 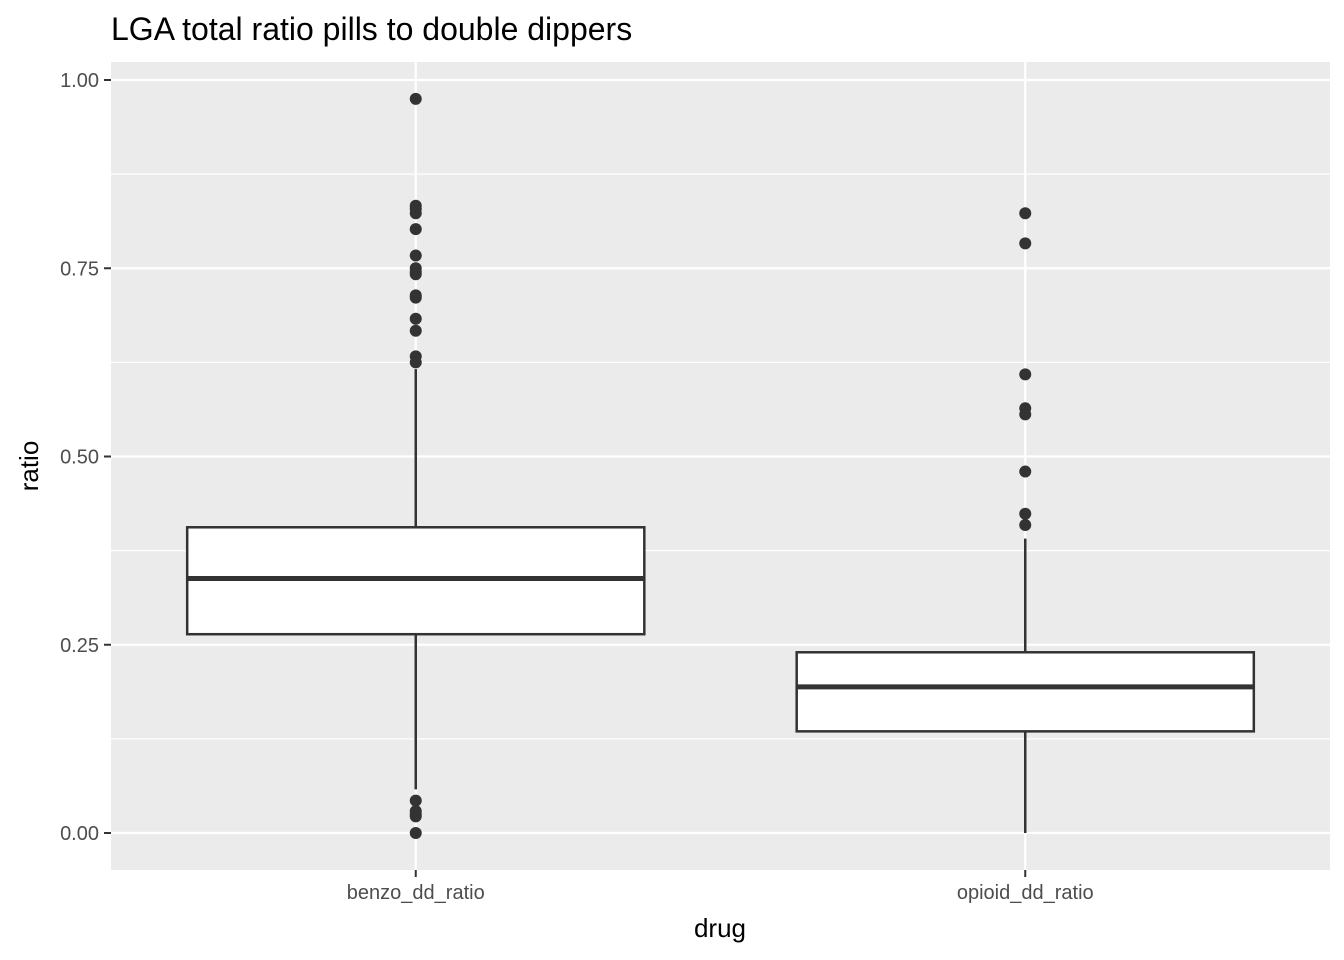 I want to click on y-tick-label: 1.00, so click(x=79, y=81).